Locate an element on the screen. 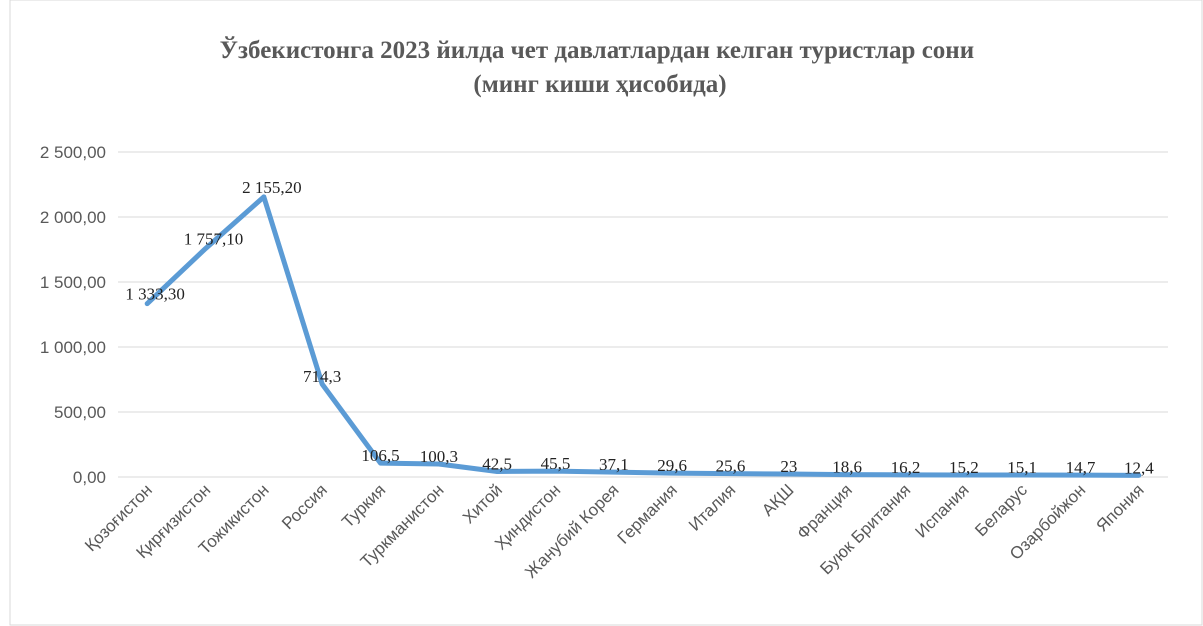 This screenshot has height=626, width=1203. data-label: 106,5 is located at coordinates (380, 455).